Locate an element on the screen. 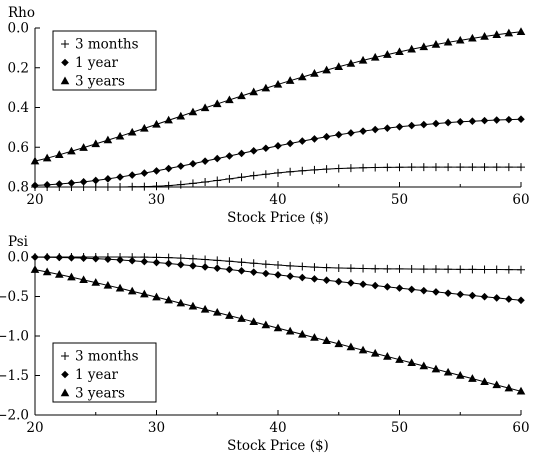 This screenshot has width=545, height=467. x-tick-label: 50 is located at coordinates (399, 200).